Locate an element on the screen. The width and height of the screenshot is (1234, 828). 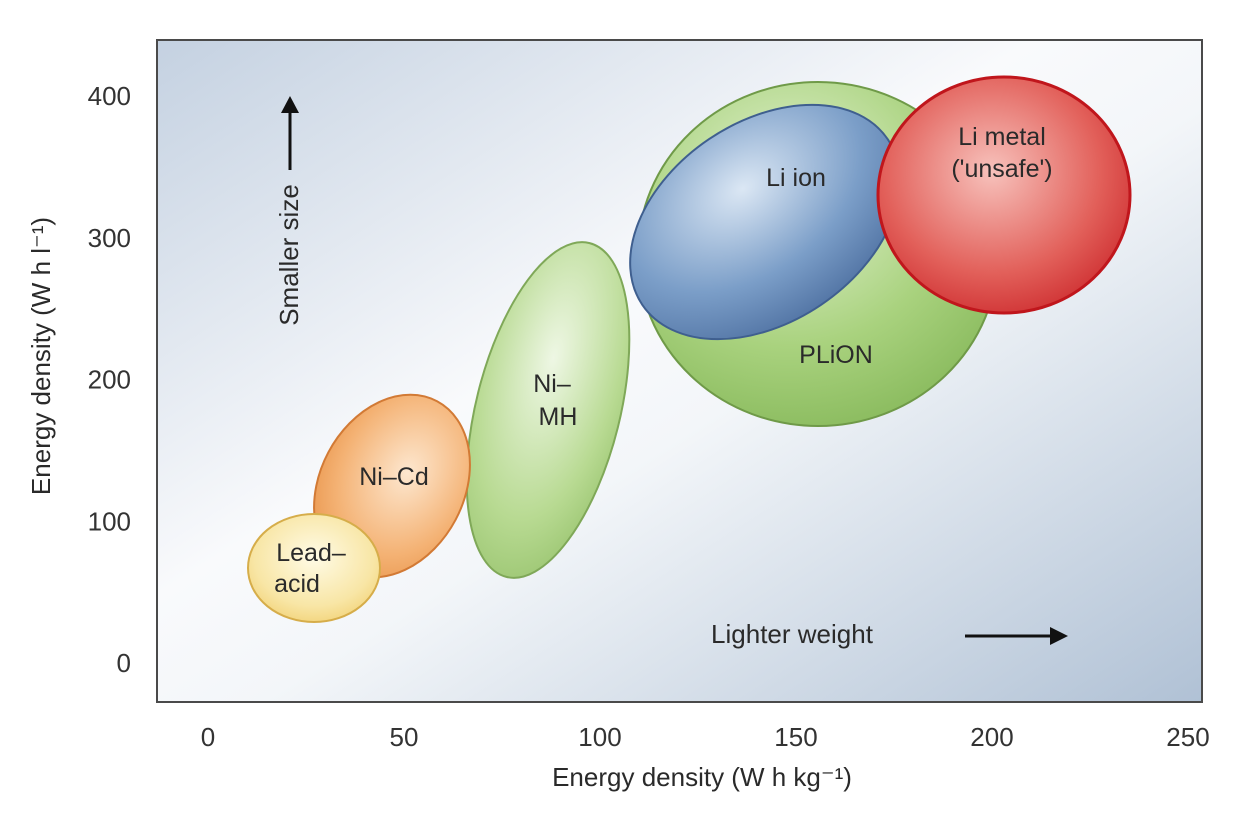
x-axis-title: Energy density (W h kg⁻¹) is located at coordinates (702, 777).